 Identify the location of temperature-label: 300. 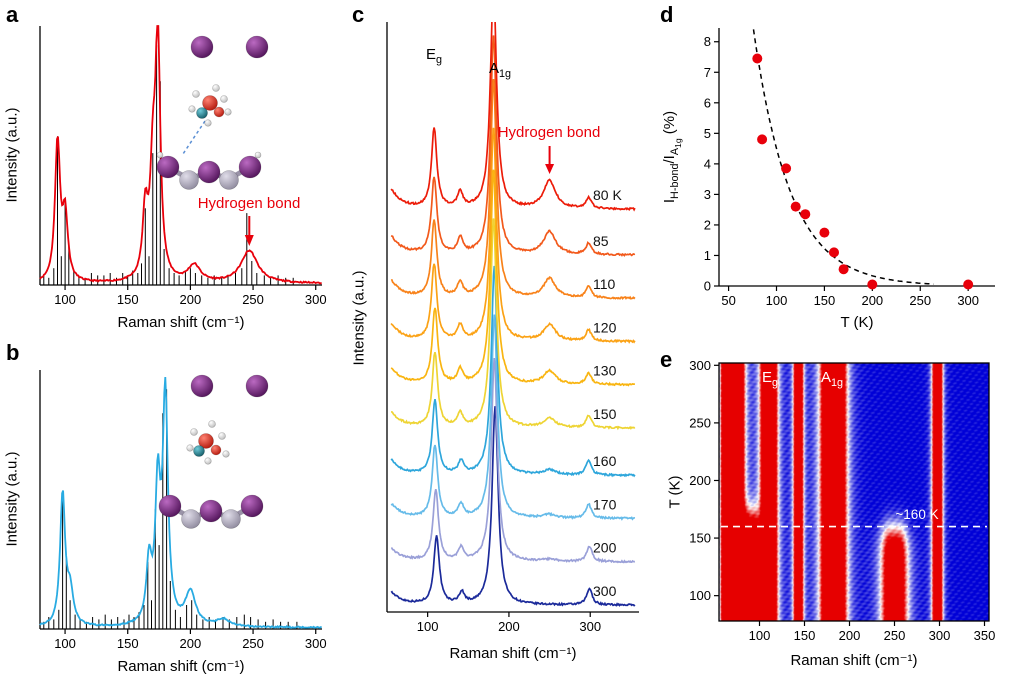
(605, 591).